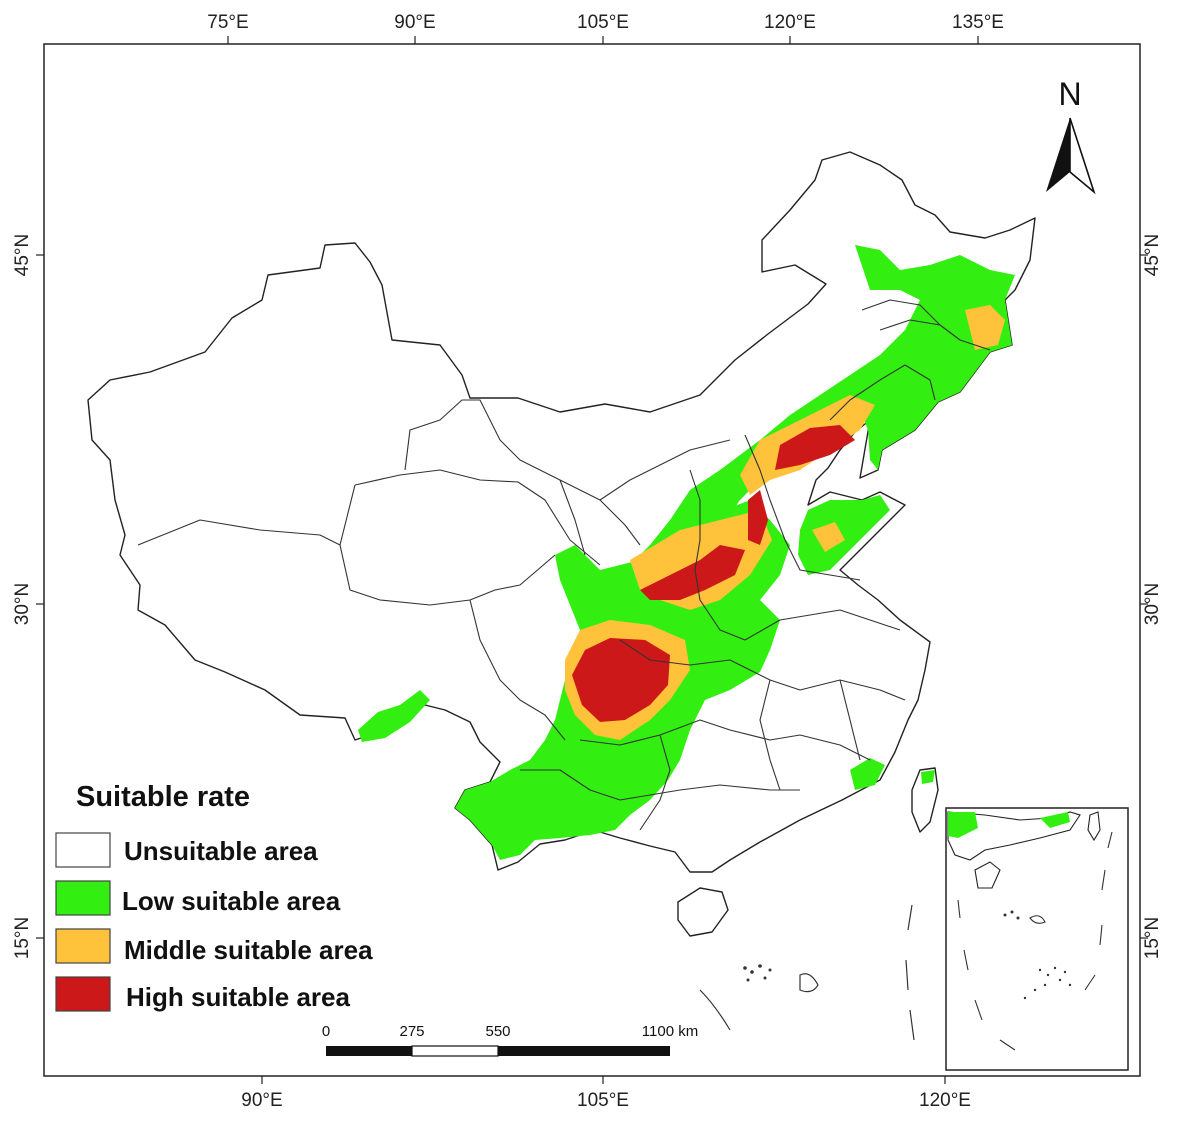 Image resolution: width=1181 pixels, height=1124 pixels. Describe the element at coordinates (1058, 155) in the screenshot. I see `north-arrow-left-half` at that location.